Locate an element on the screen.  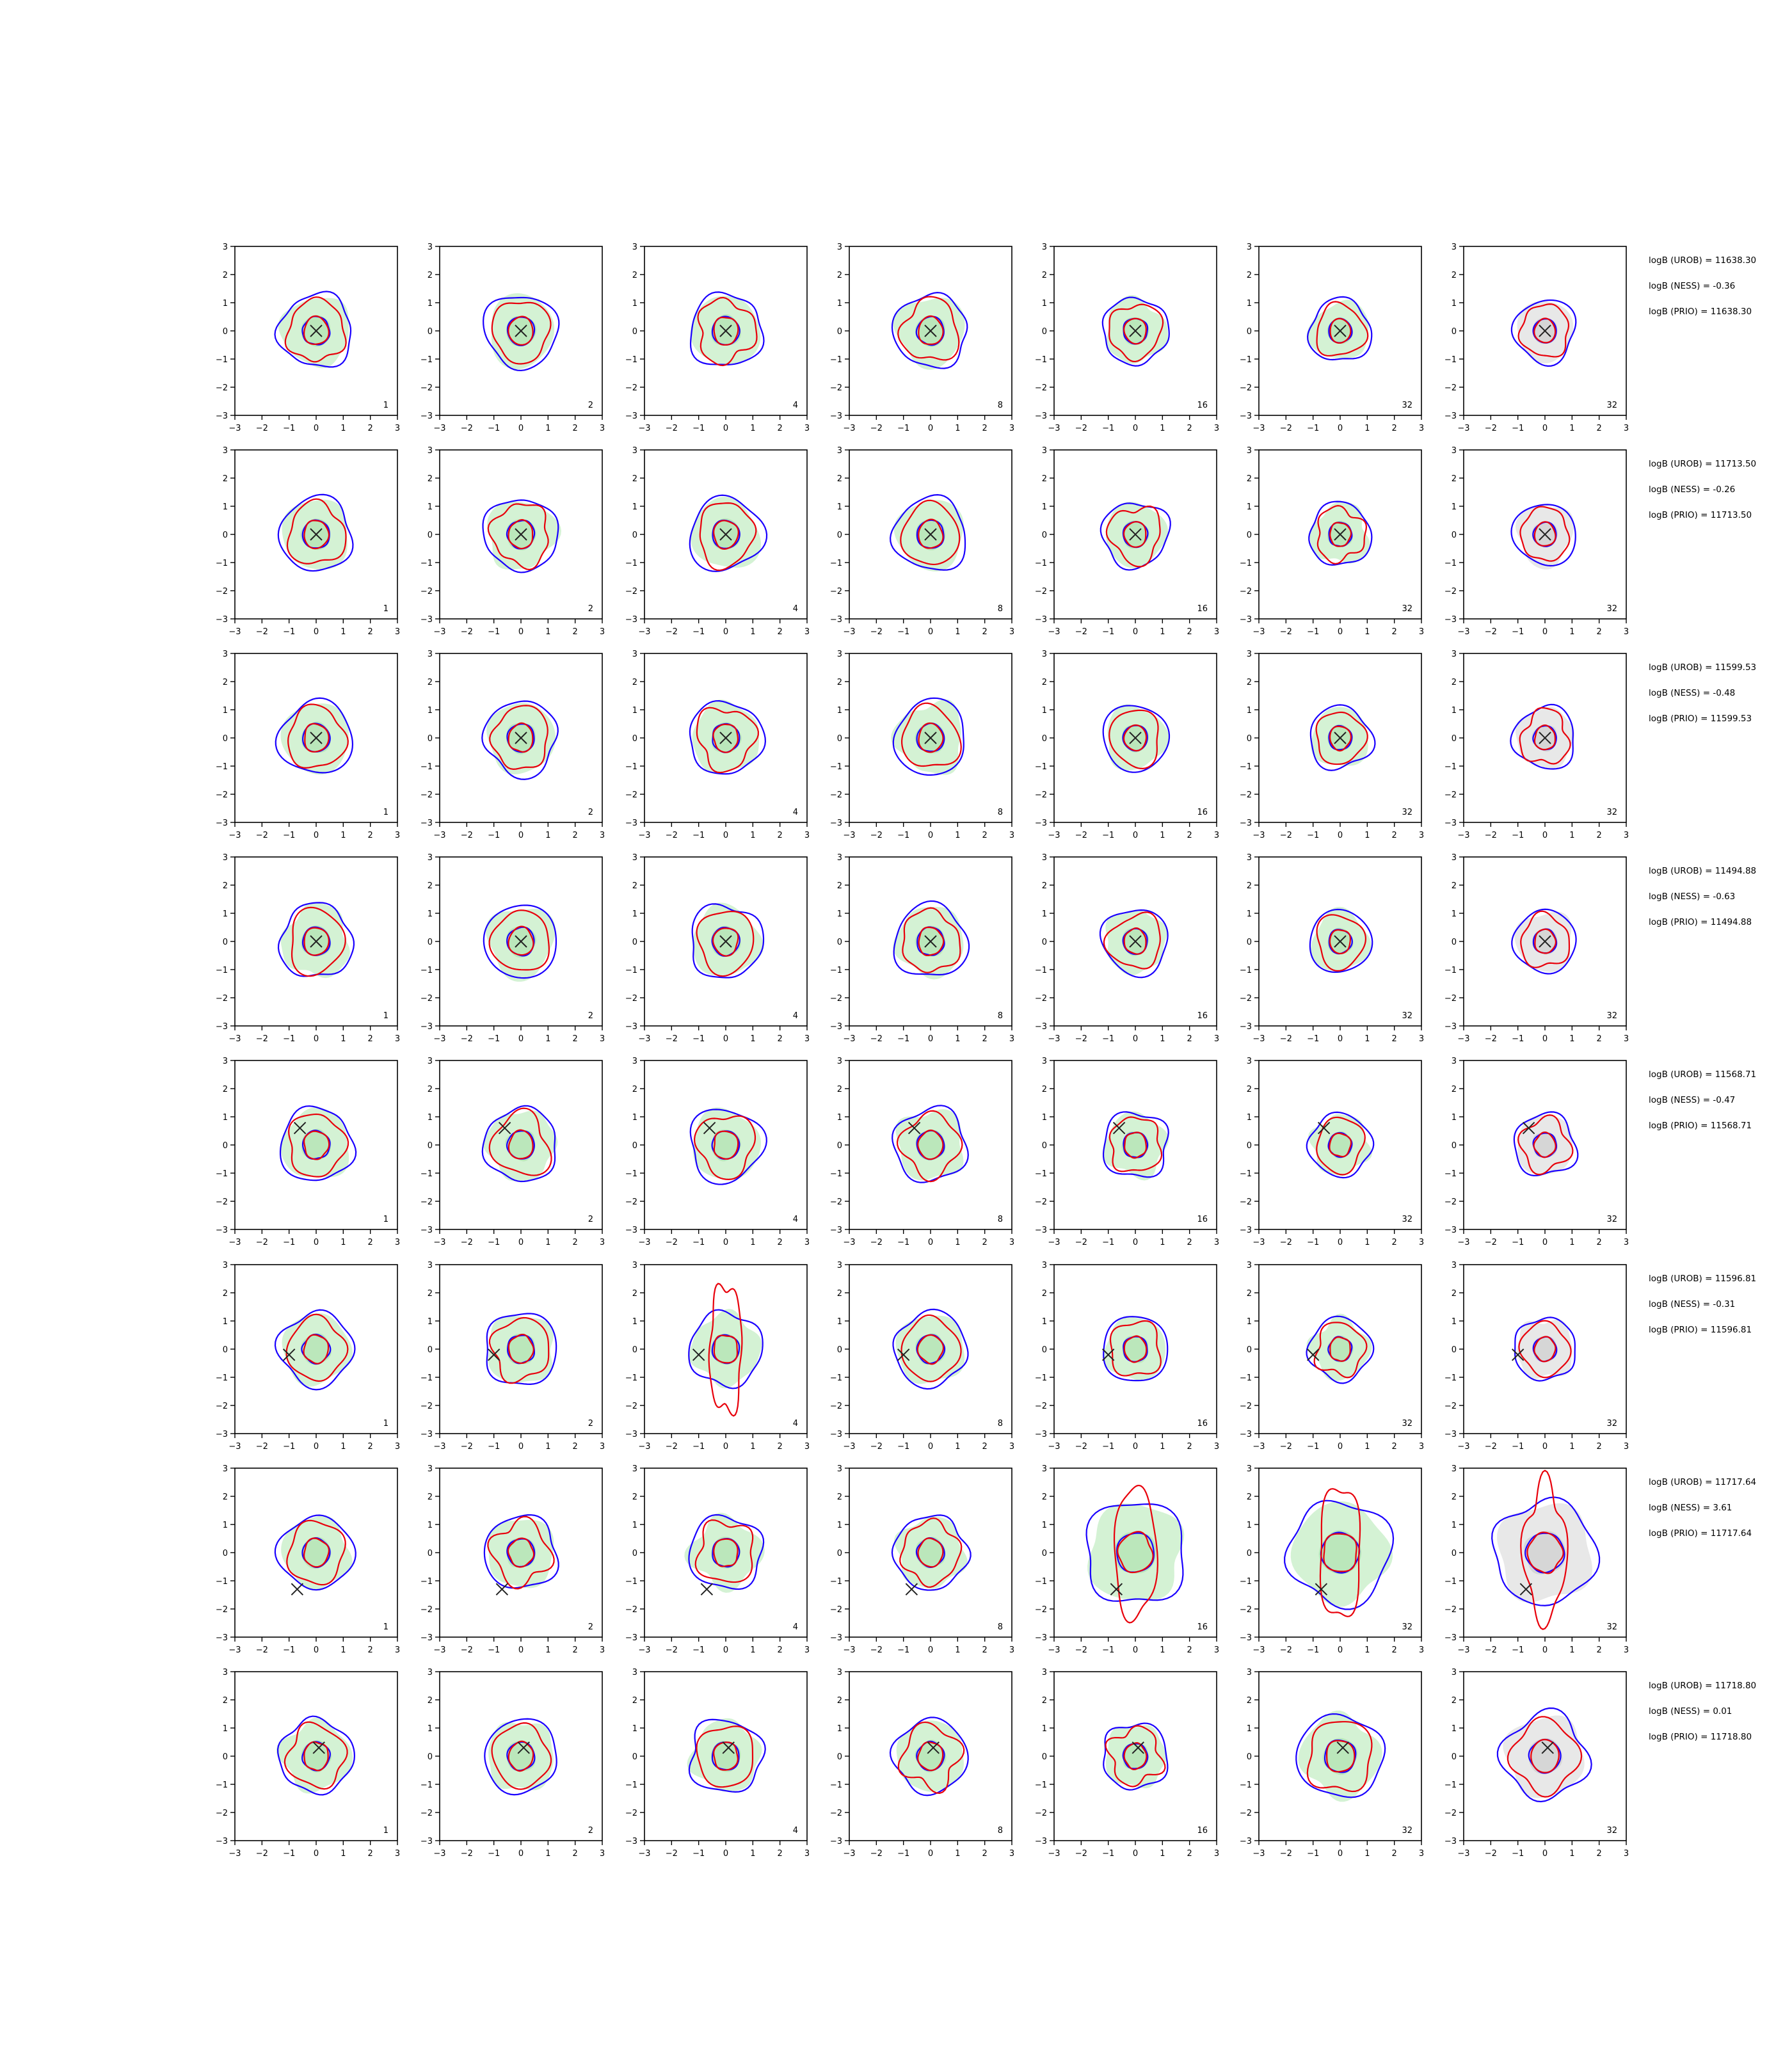
x-tick-label: 3 is located at coordinates (1216, 428).